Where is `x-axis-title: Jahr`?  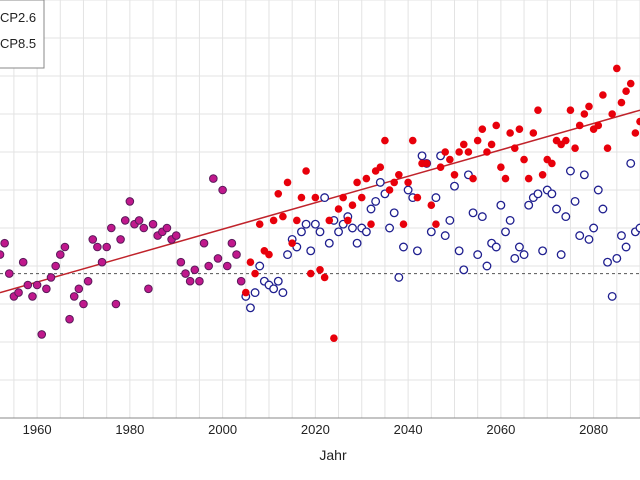
x-axis-title: Jahr is located at coordinates (333, 455).